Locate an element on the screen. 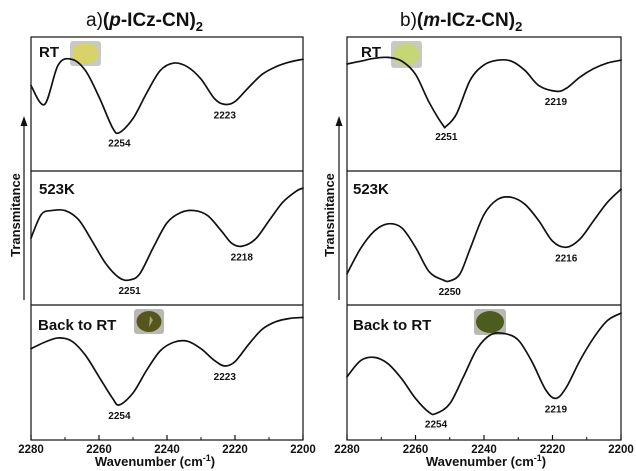  panel-b-x-axis-label-close: ) is located at coordinates (544, 461).